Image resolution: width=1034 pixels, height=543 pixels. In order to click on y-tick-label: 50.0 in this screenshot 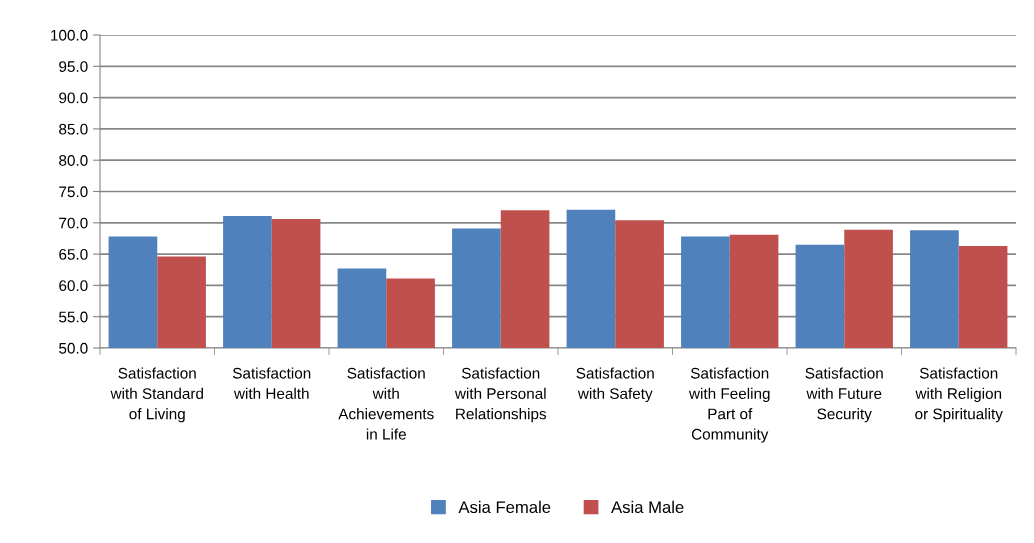, I will do `click(73, 348)`.